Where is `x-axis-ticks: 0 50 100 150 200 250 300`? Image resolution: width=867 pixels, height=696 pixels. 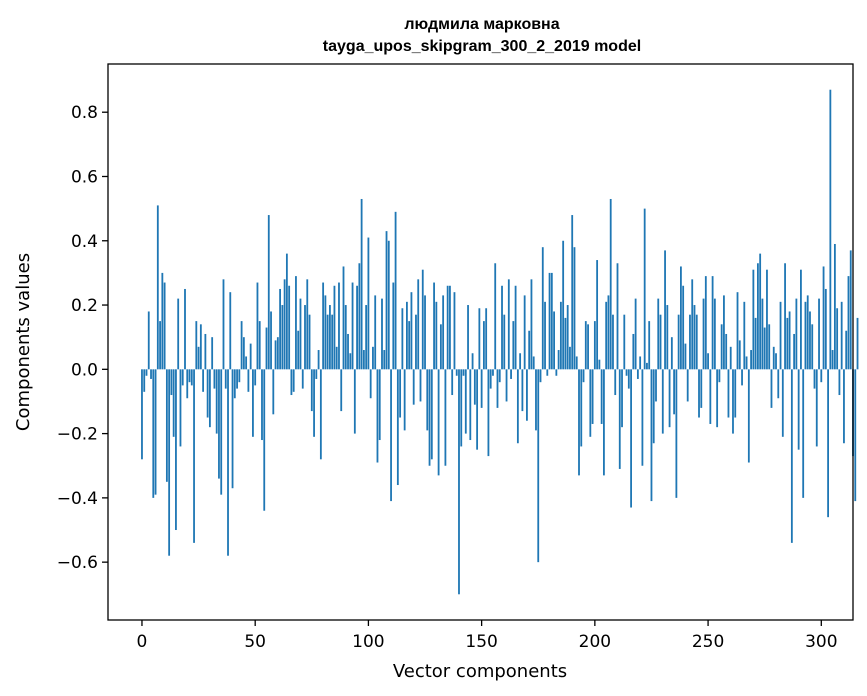 x-axis-ticks: 0 50 100 150 200 250 300 is located at coordinates (487, 636).